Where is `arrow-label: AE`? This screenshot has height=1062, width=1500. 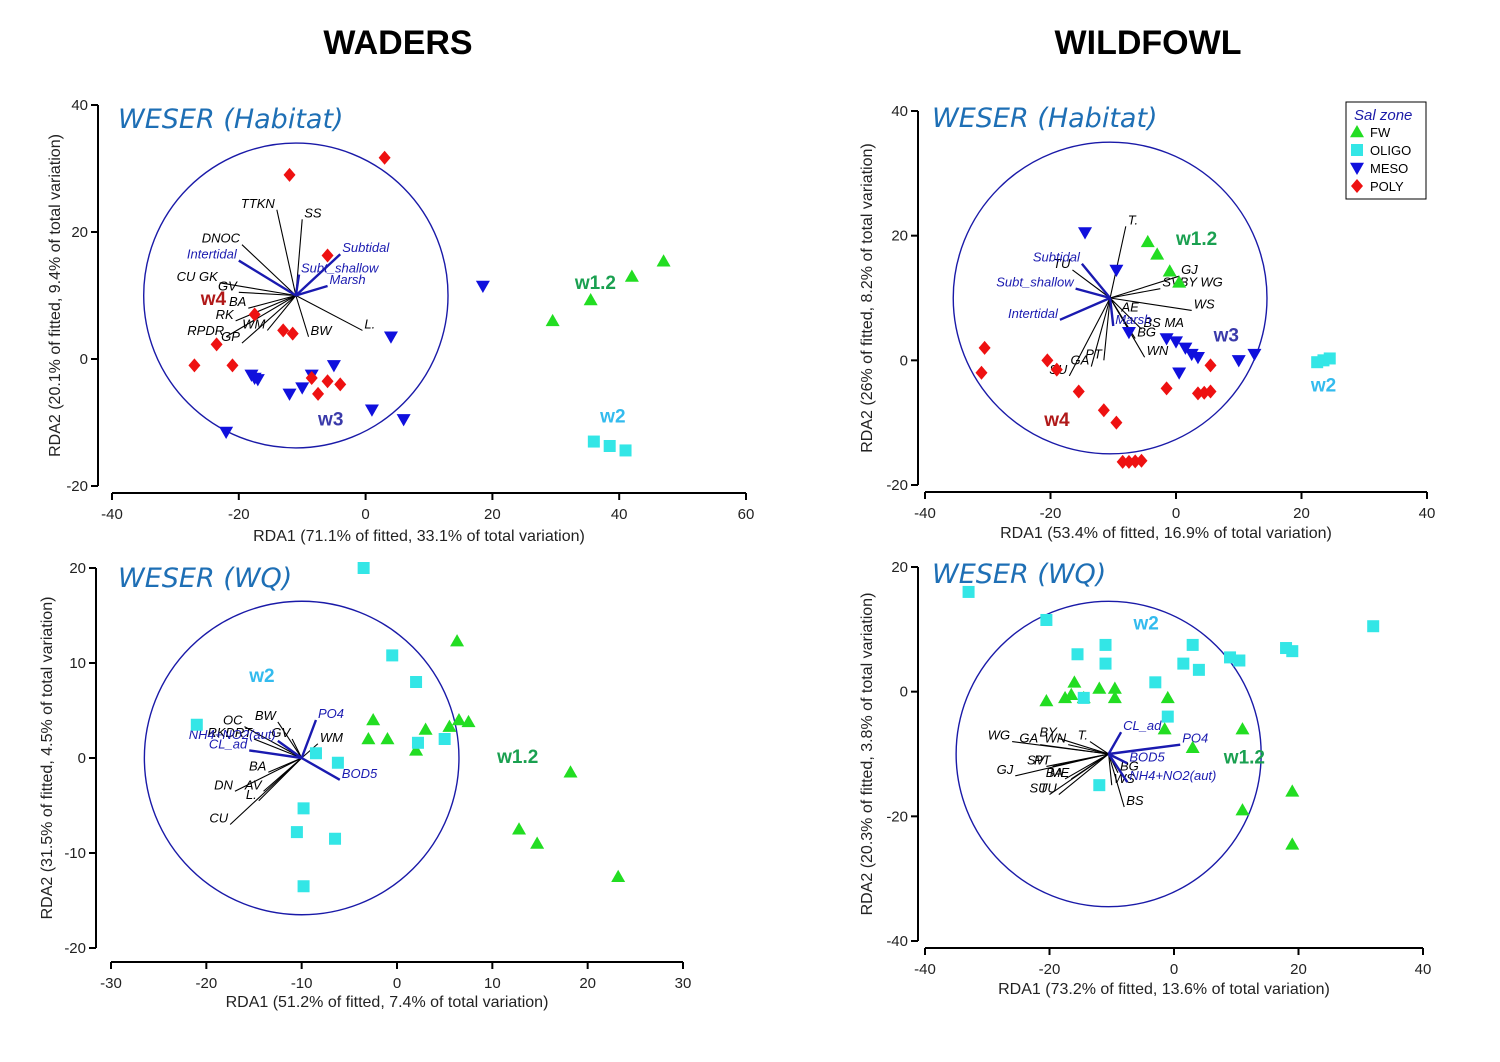
arrow-label: AE is located at coordinates (1130, 307).